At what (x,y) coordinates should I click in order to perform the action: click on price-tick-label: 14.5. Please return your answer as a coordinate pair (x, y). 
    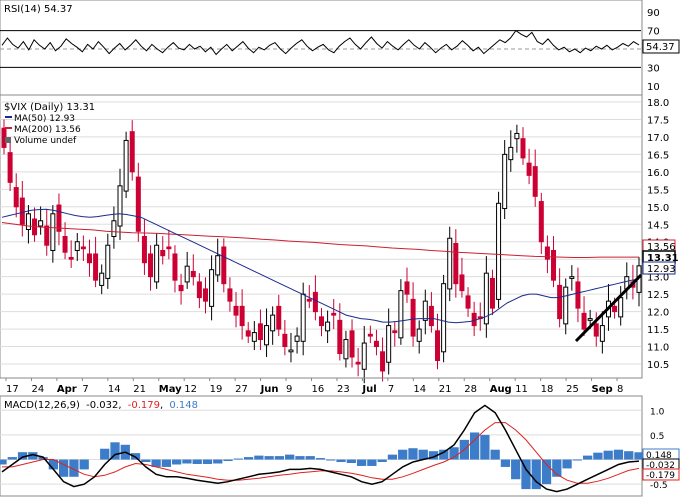
    Looking at the image, I should click on (658, 225).